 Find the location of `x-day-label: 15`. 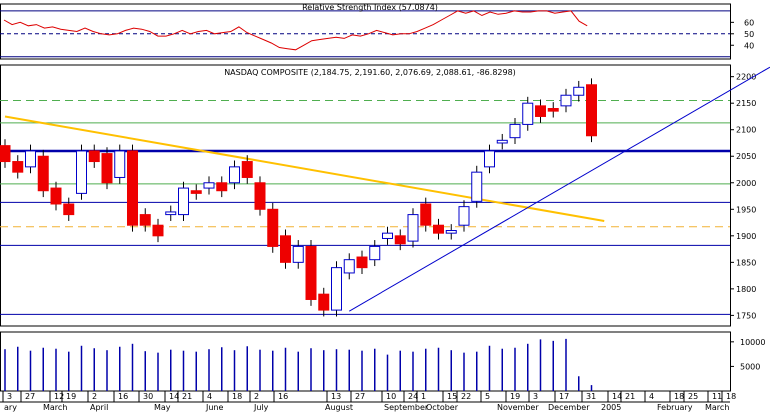

x-day-label: 15 is located at coordinates (452, 396).